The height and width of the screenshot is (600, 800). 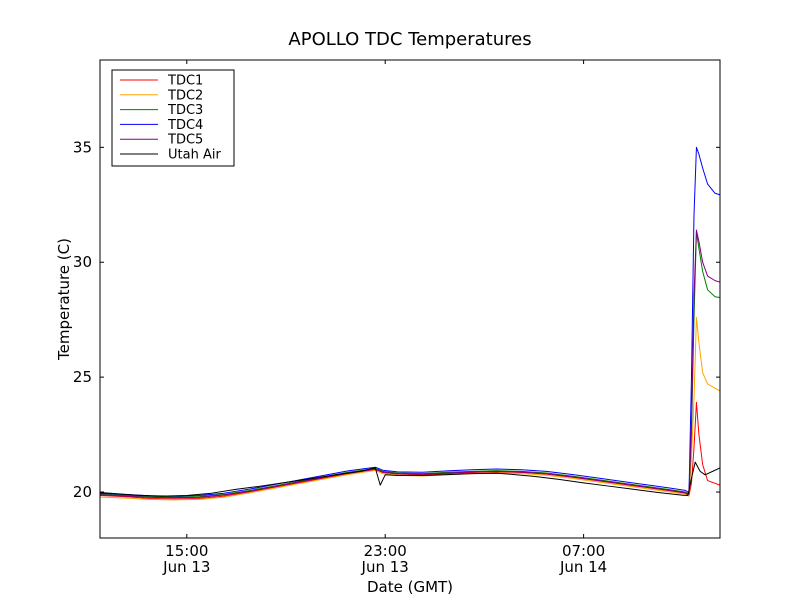 I want to click on x-axis-label: Date (GMT), so click(x=410, y=587).